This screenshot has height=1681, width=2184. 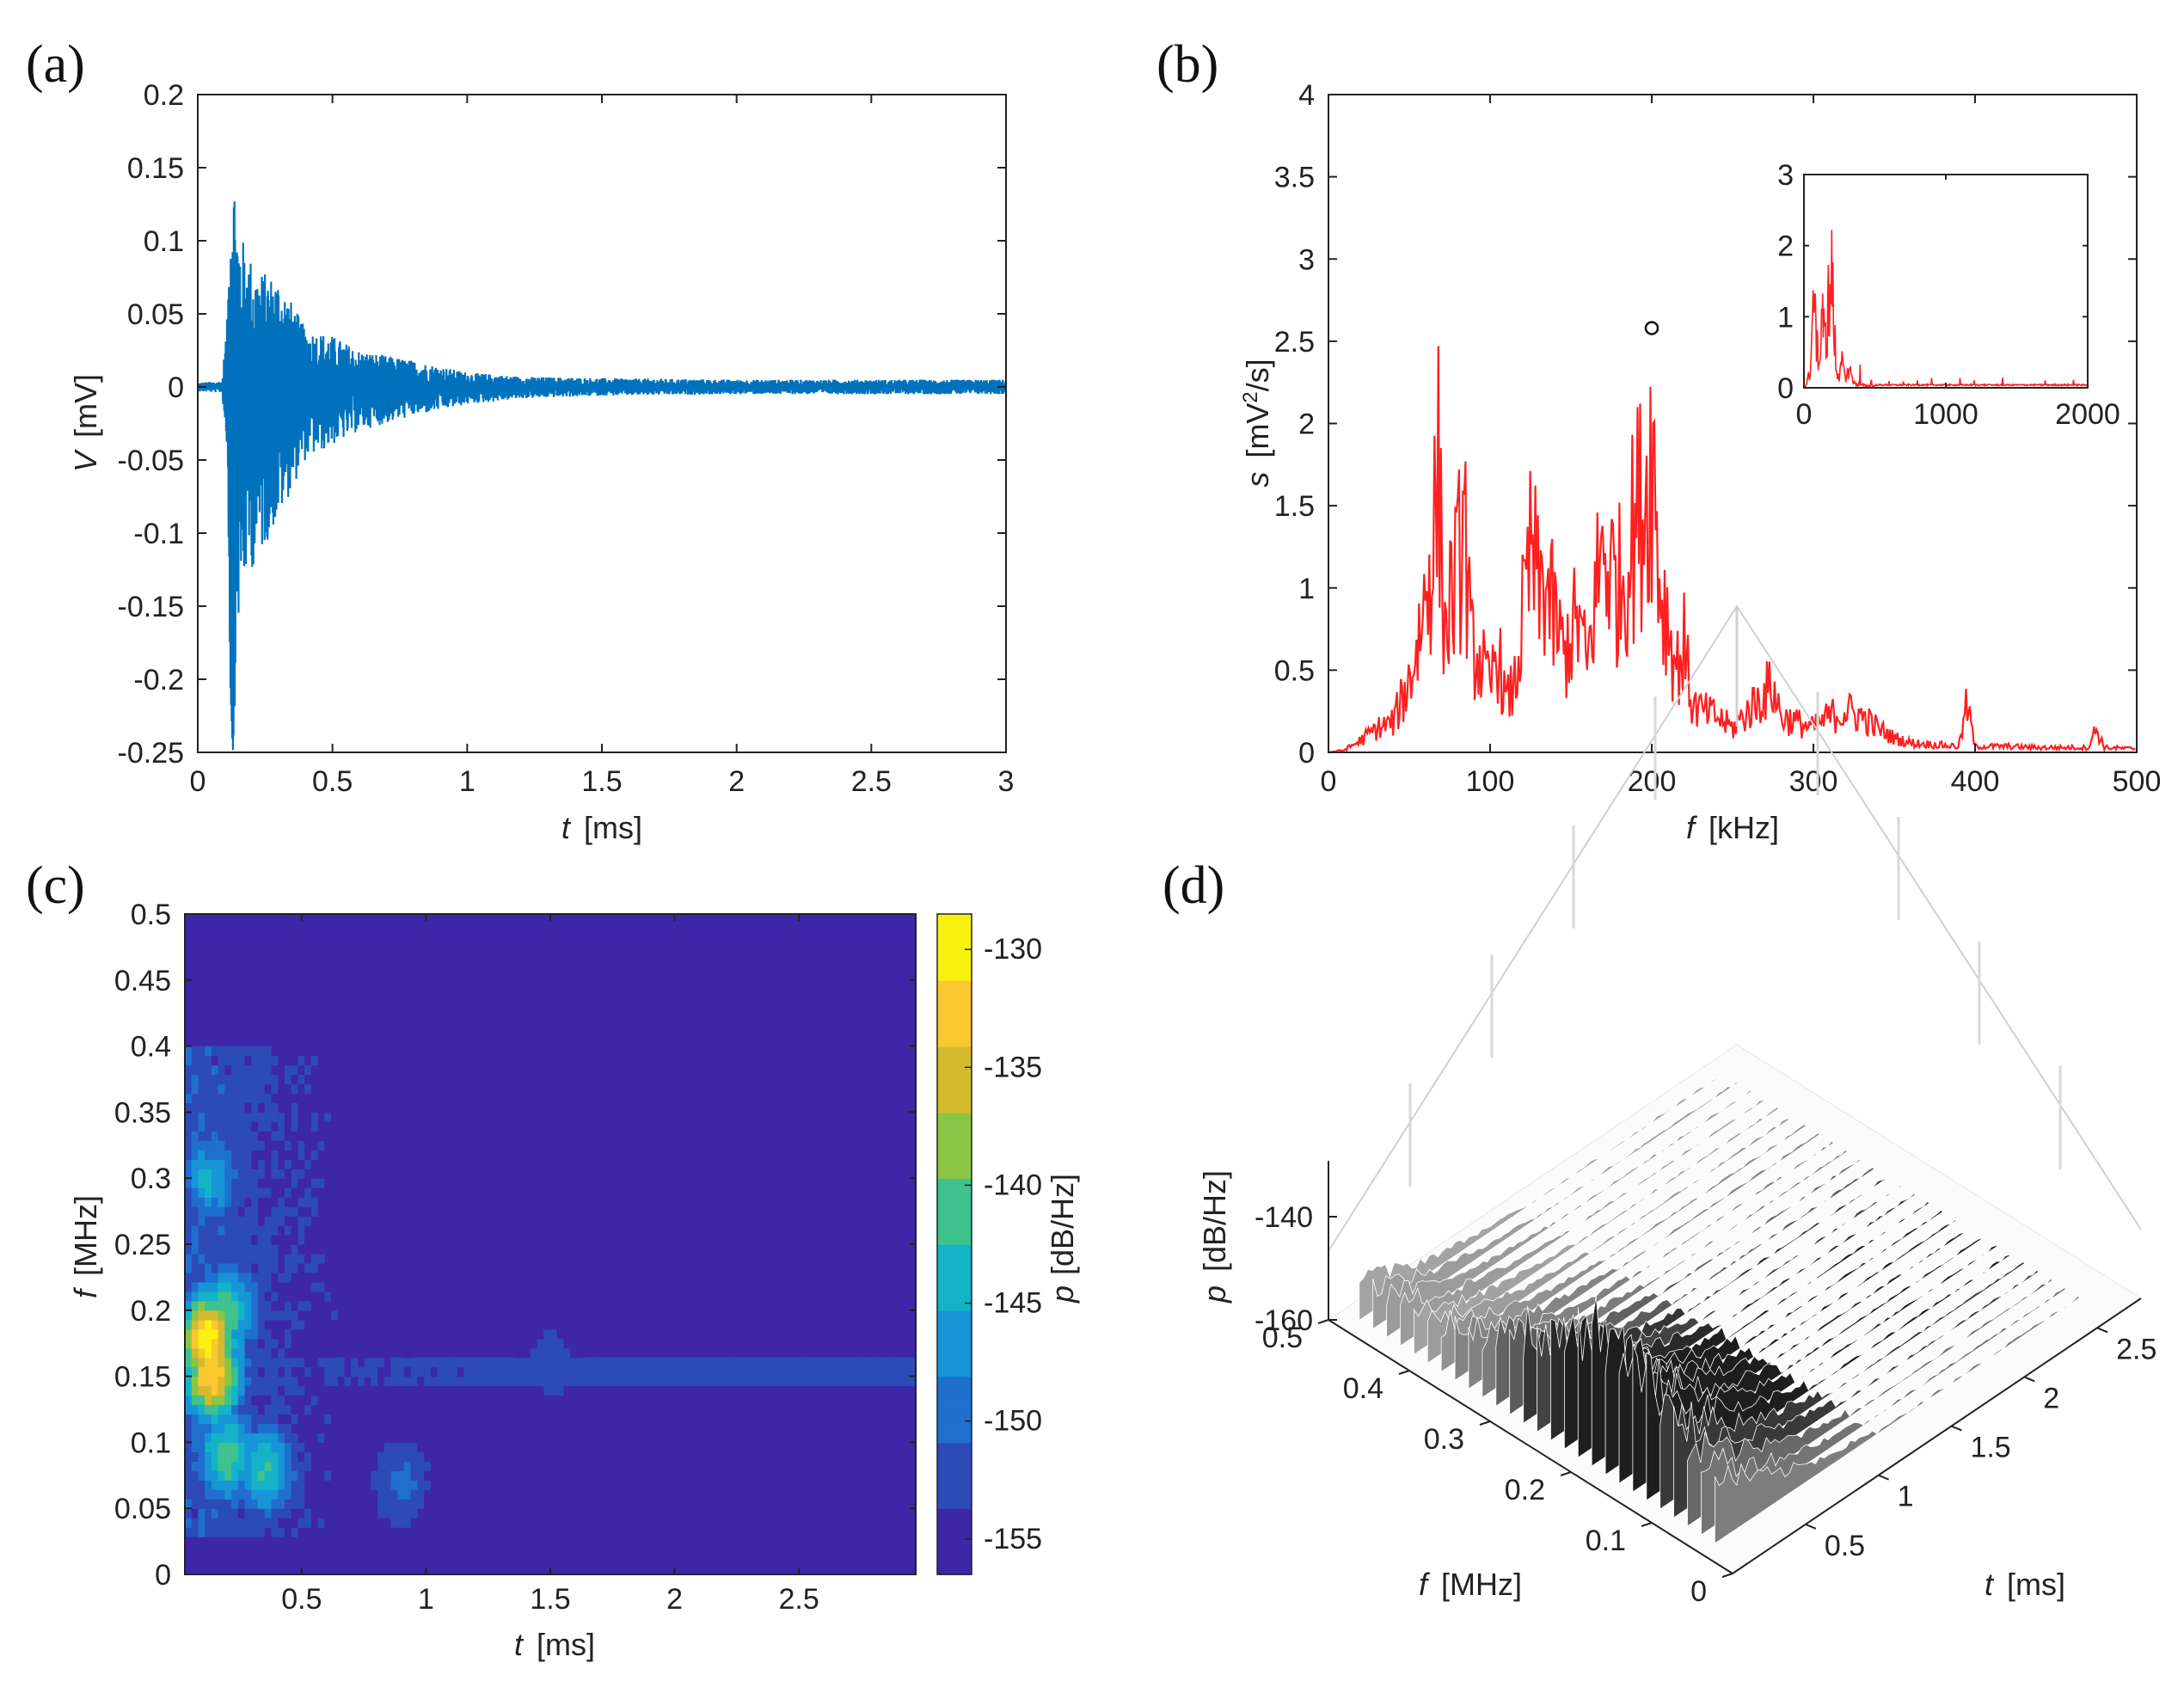 I want to click on spectrum-line, so click(x=1732, y=550).